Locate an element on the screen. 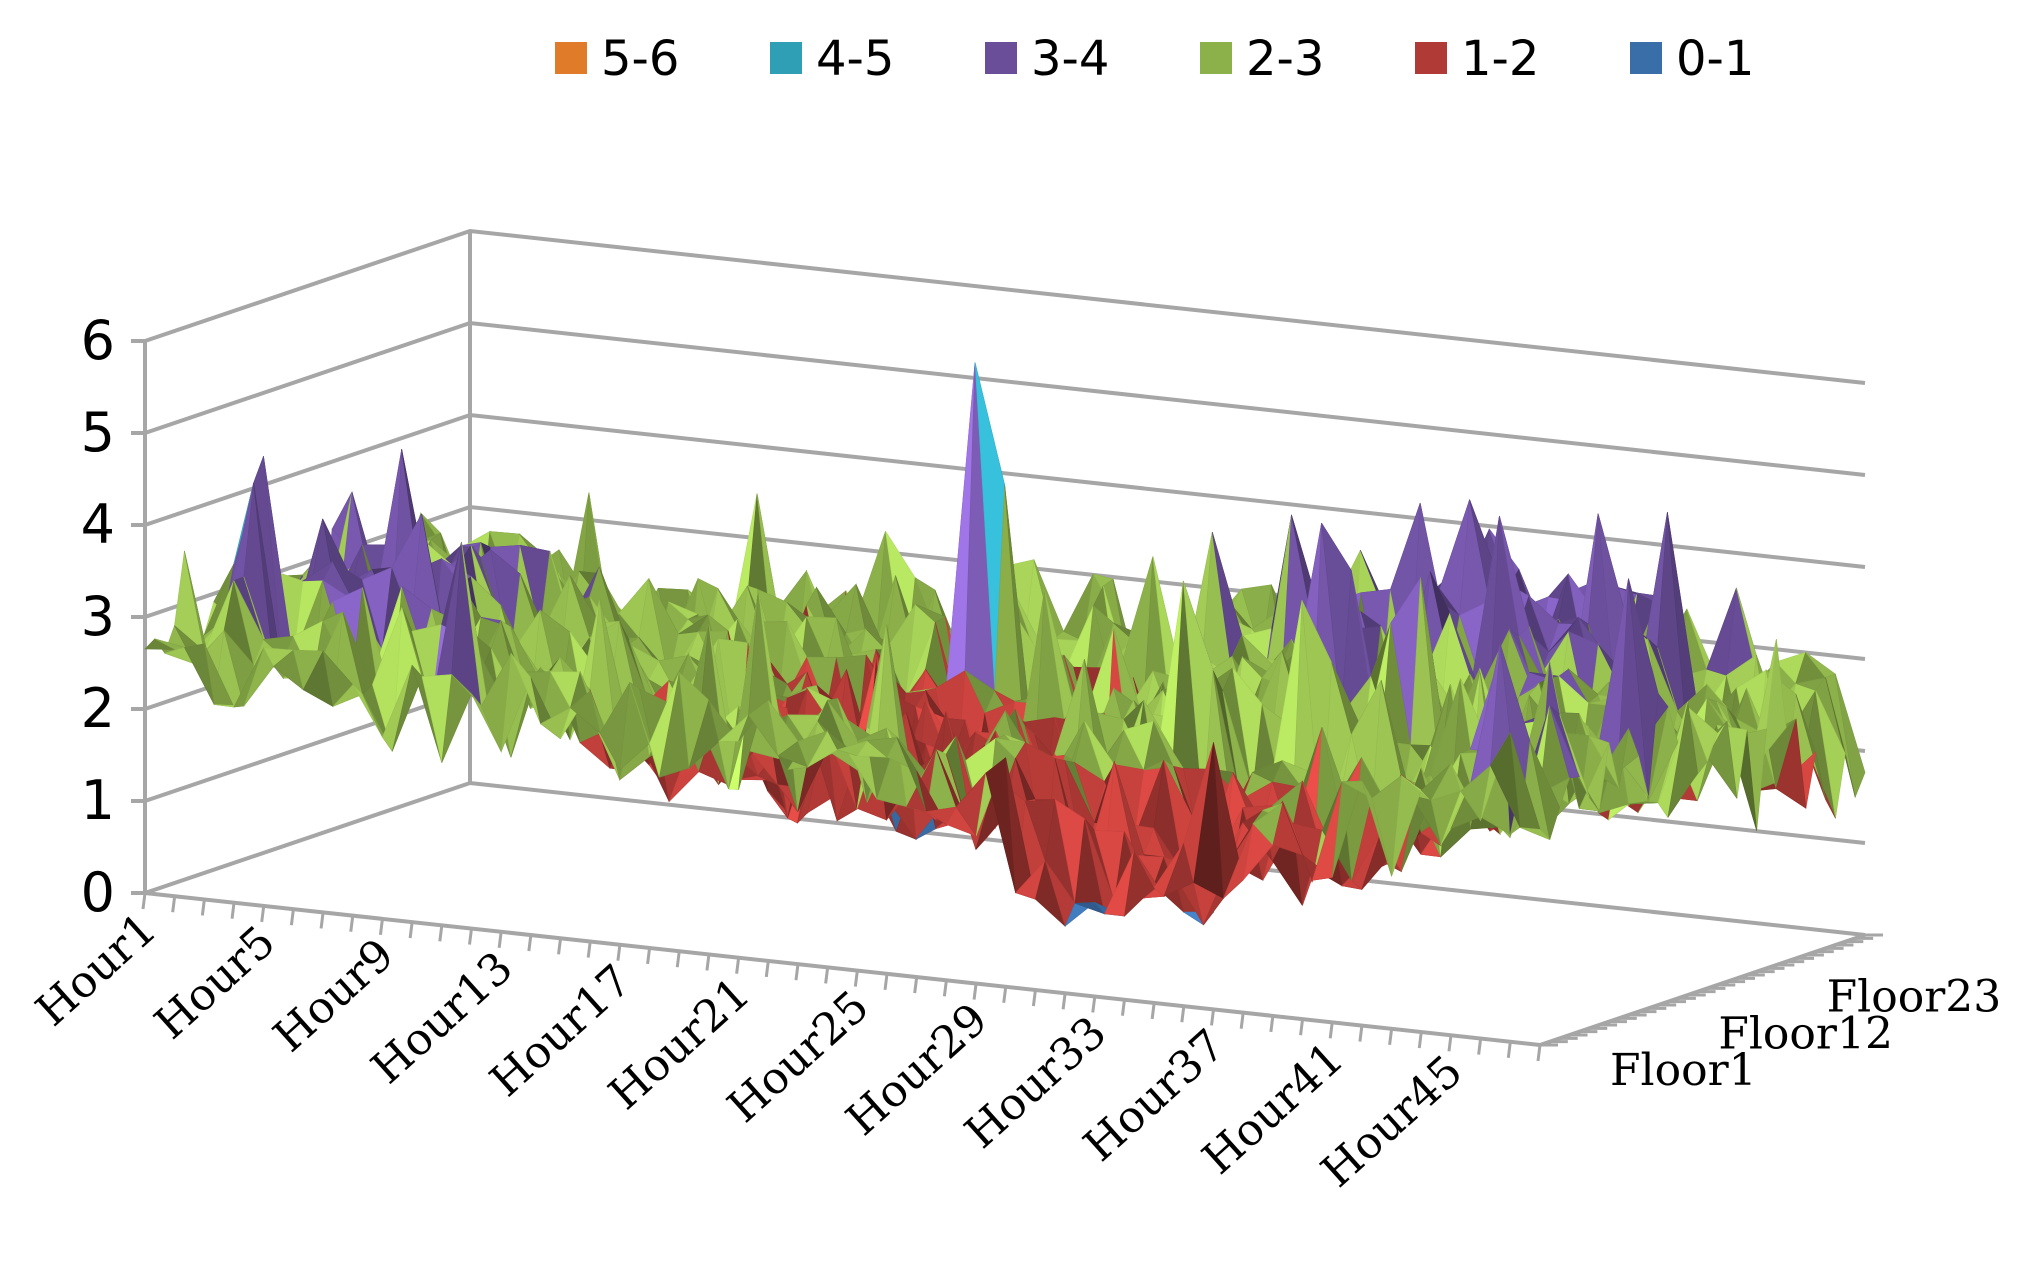  y-tick-label: Floor23 is located at coordinates (1914, 997).